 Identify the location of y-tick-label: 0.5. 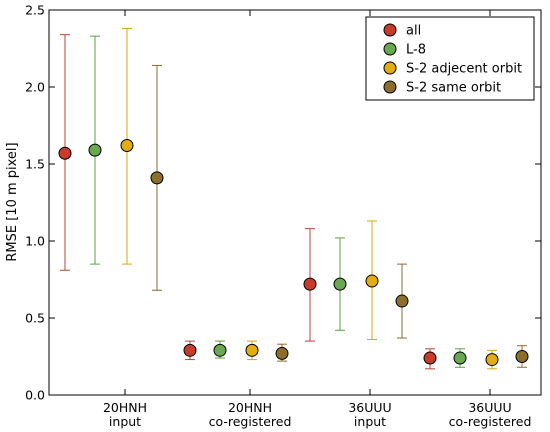
(35, 318).